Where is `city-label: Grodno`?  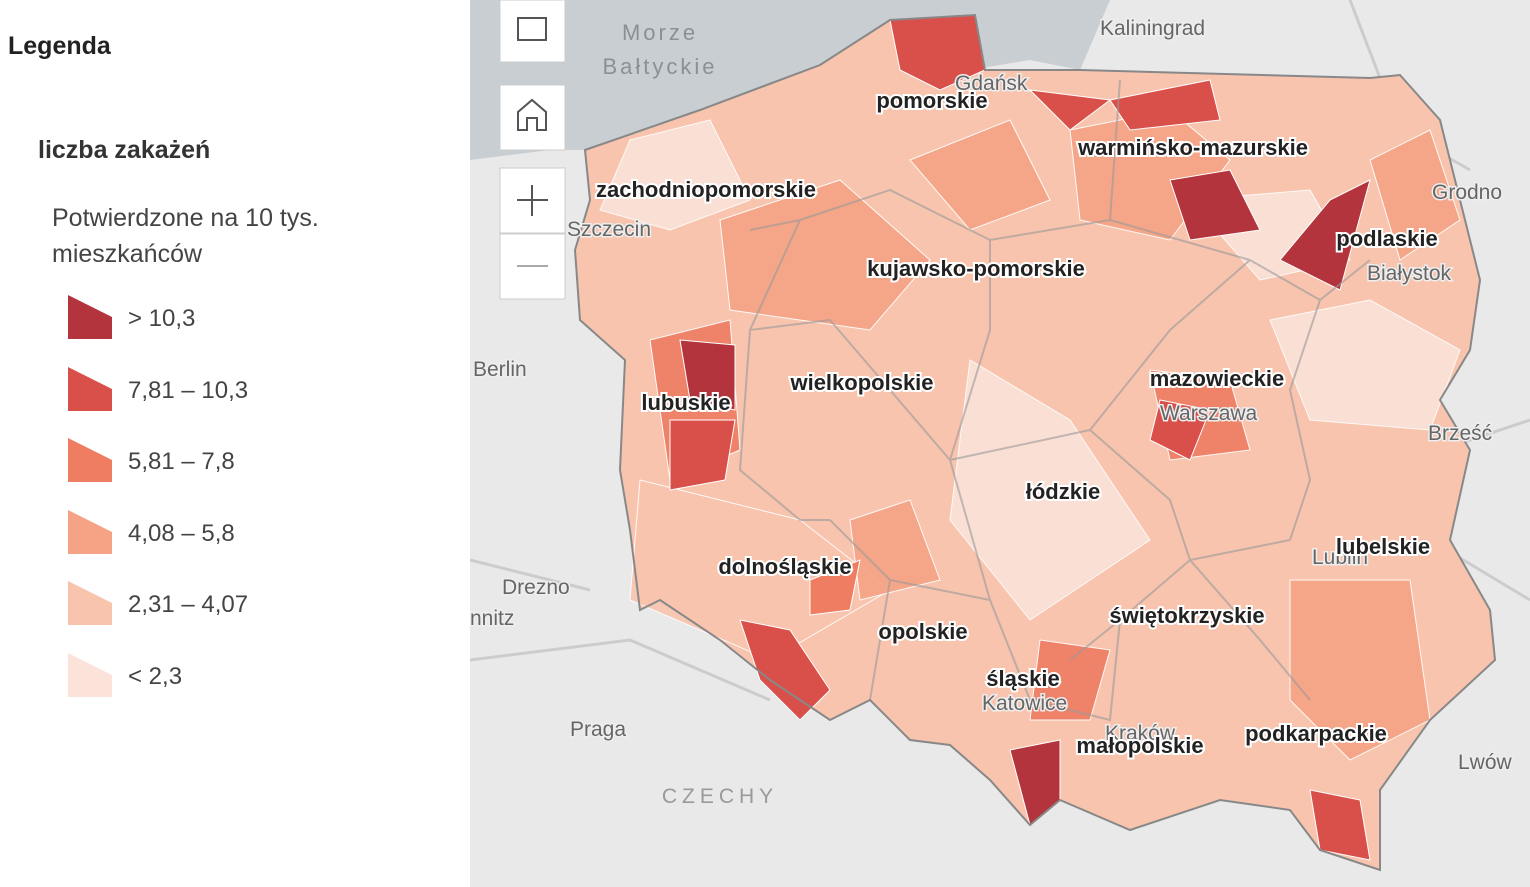 city-label: Grodno is located at coordinates (1467, 192).